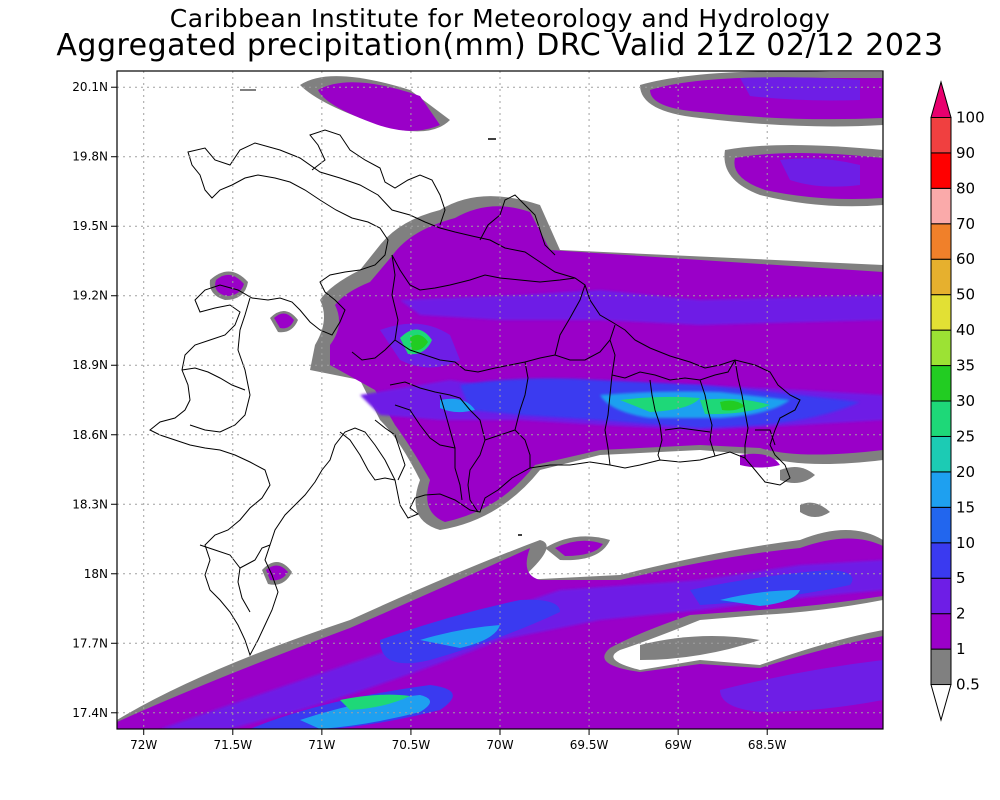  What do you see at coordinates (96, 574) in the screenshot?
I see `lat-tick-label: 18N` at bounding box center [96, 574].